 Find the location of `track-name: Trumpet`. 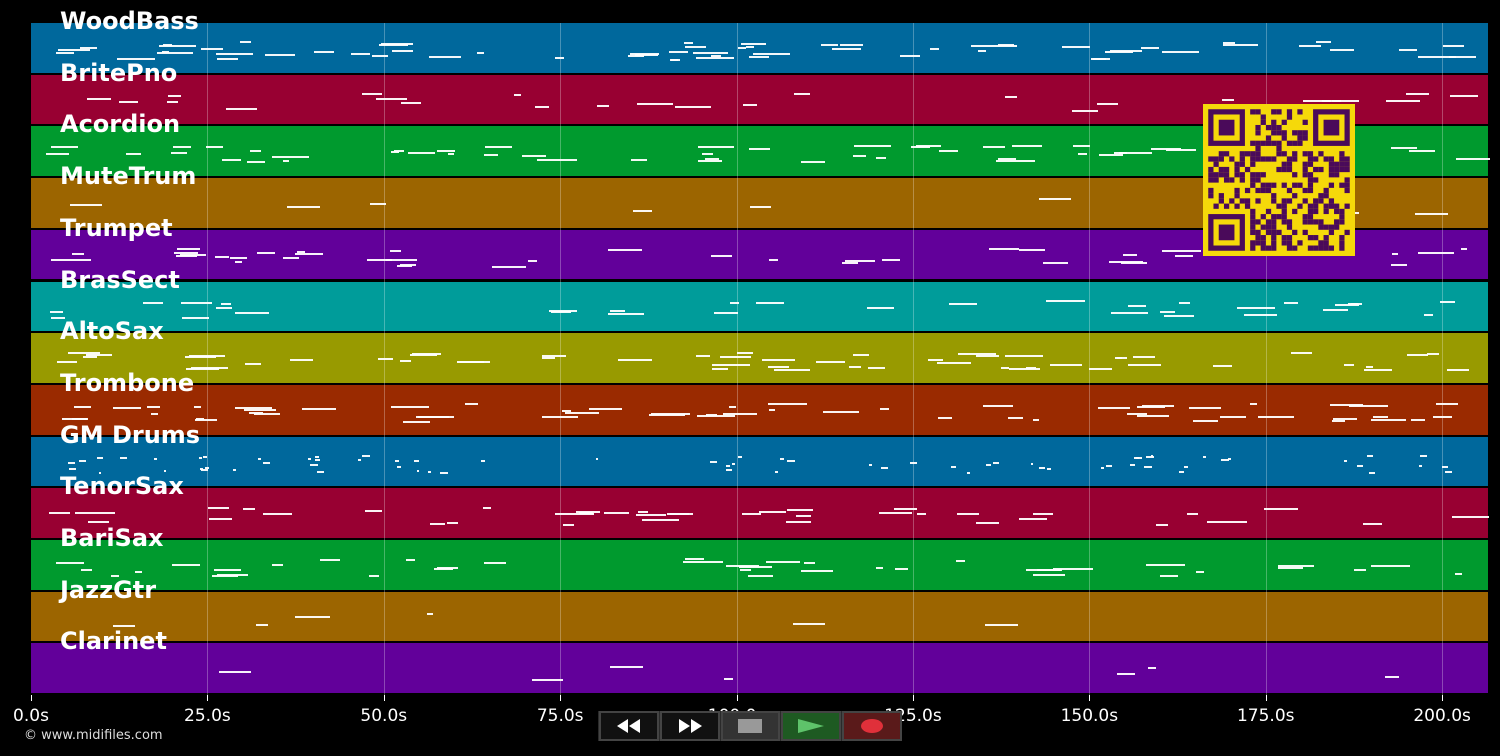

track-name: Trumpet is located at coordinates (116, 227).